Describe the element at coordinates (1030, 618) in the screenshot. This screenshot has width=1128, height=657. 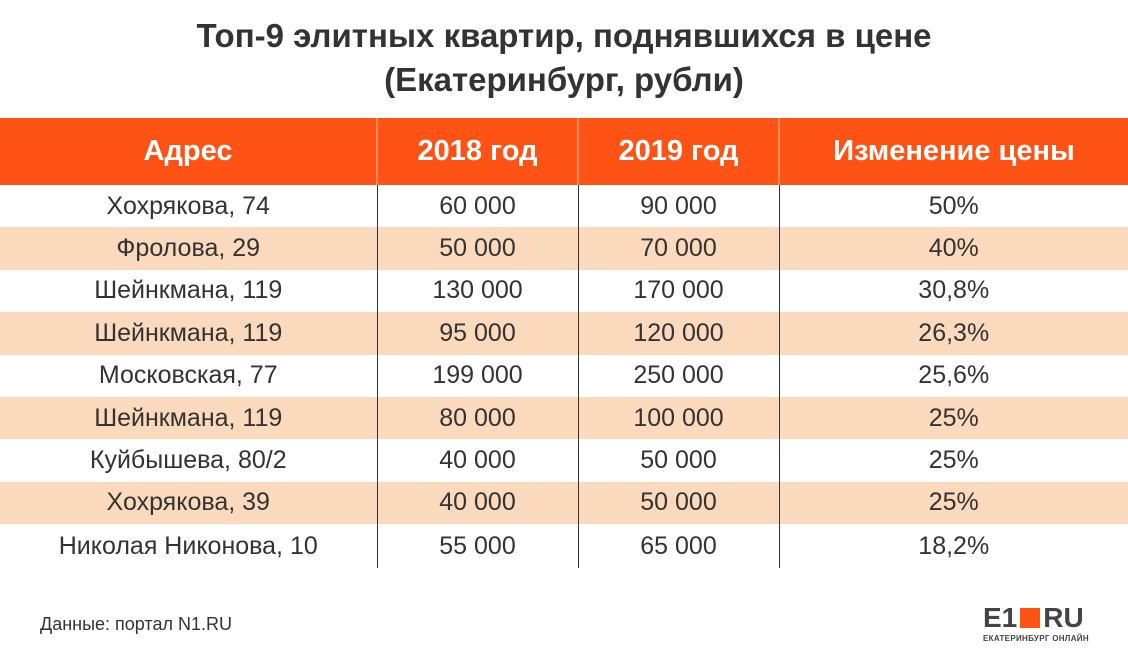
I see `logo-square-icon` at that location.